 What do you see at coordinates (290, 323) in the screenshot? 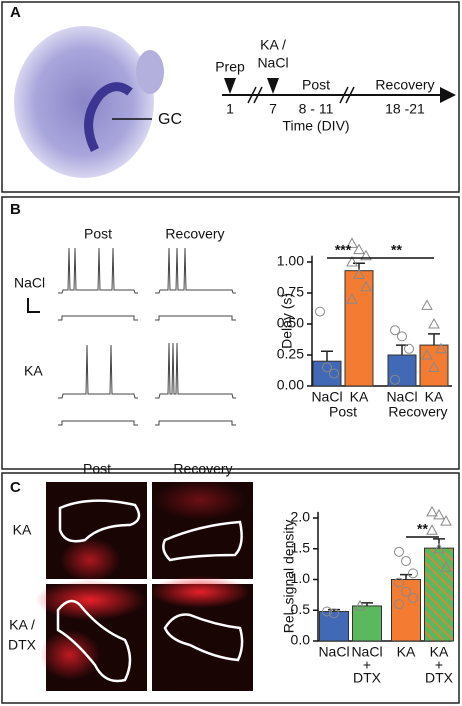
I see `y-tick-label: 0.50` at bounding box center [290, 323].